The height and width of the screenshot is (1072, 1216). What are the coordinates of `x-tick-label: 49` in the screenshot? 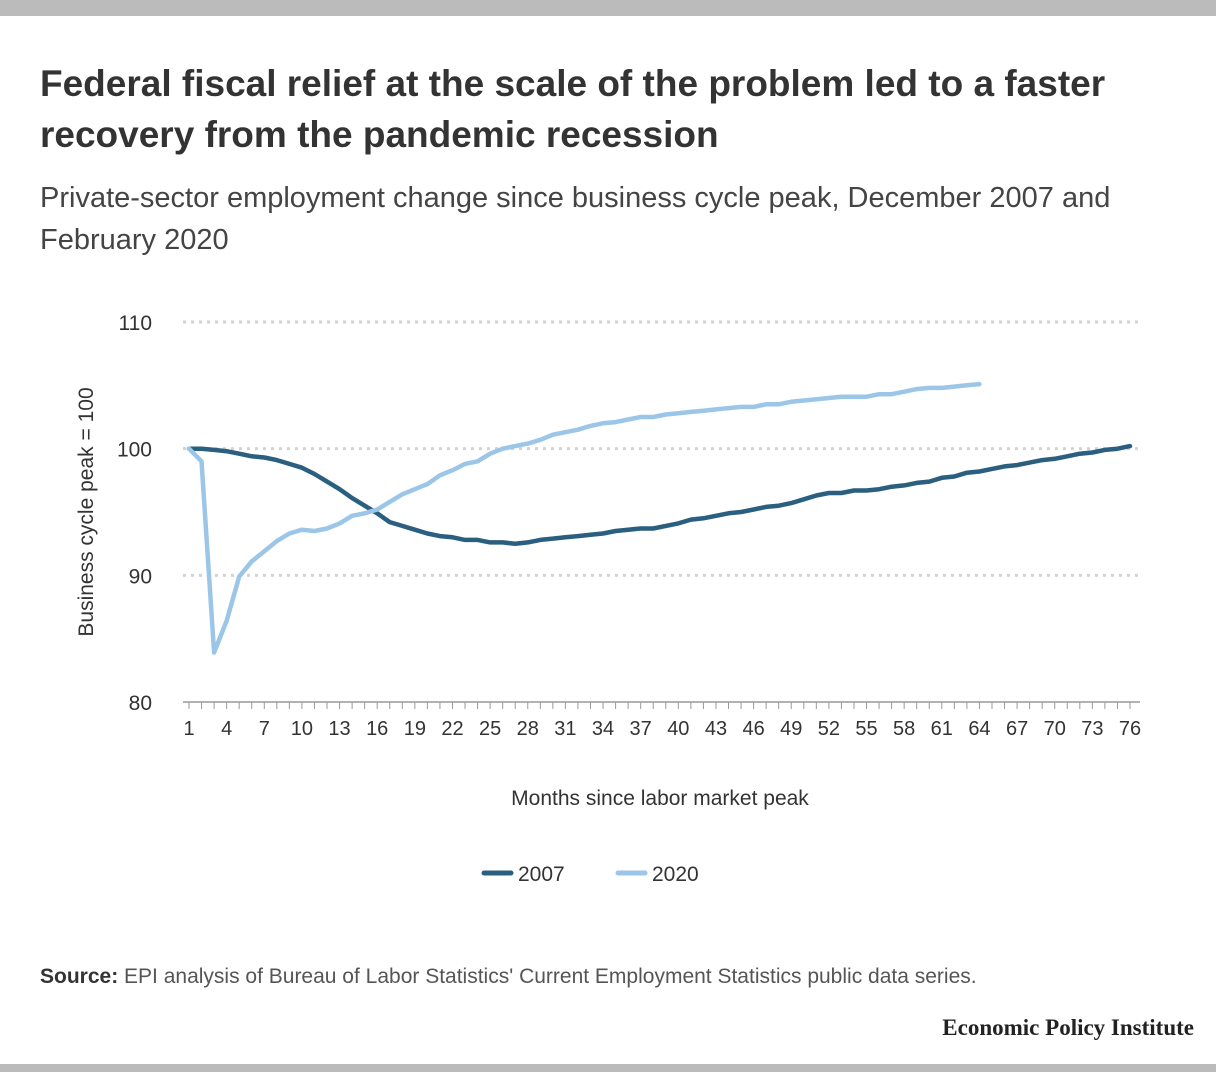 It's located at (791, 729).